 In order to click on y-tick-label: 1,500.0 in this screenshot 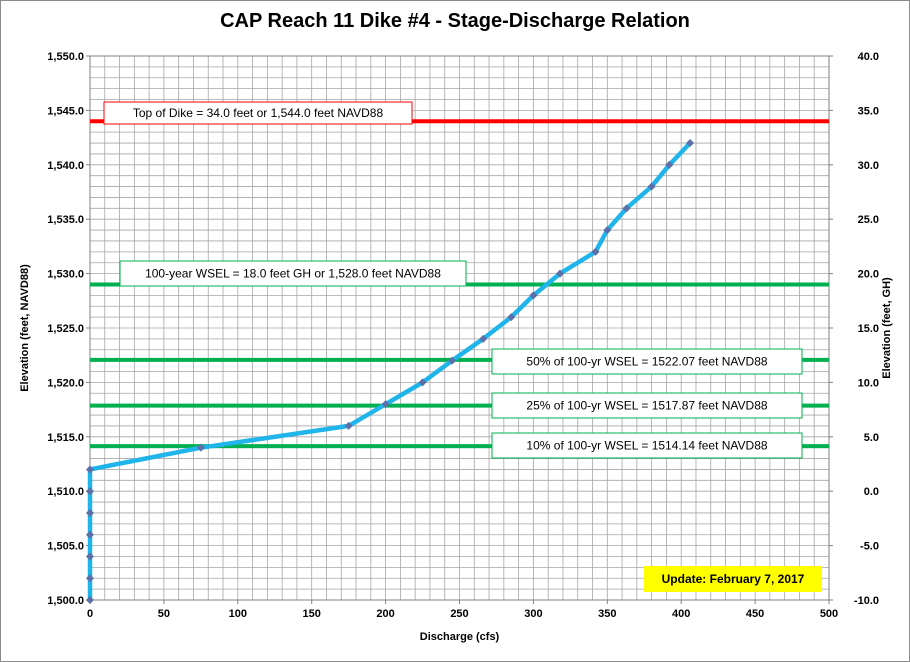, I will do `click(65, 601)`.